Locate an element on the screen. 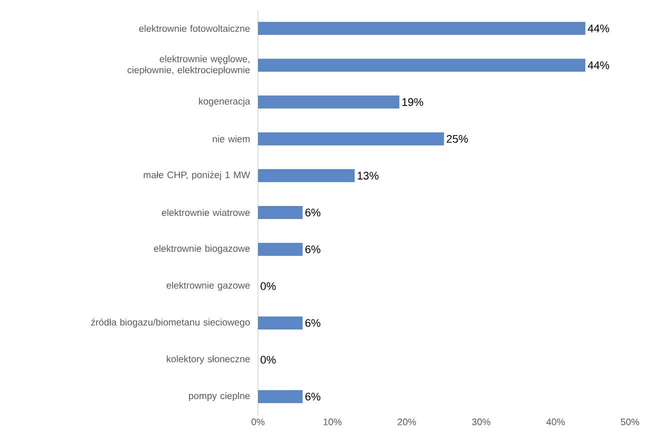 This screenshot has height=445, width=645. x-tick-label: 50% is located at coordinates (630, 422).